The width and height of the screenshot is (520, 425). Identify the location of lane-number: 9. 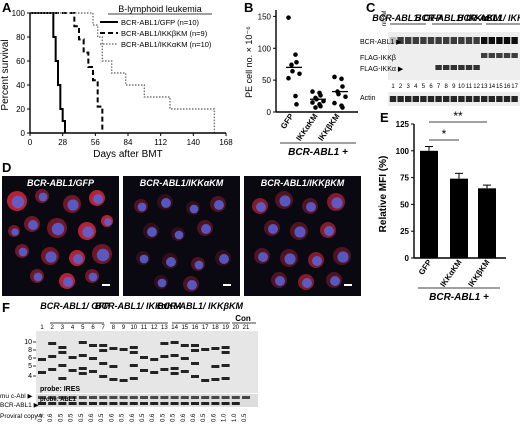
(124, 328).